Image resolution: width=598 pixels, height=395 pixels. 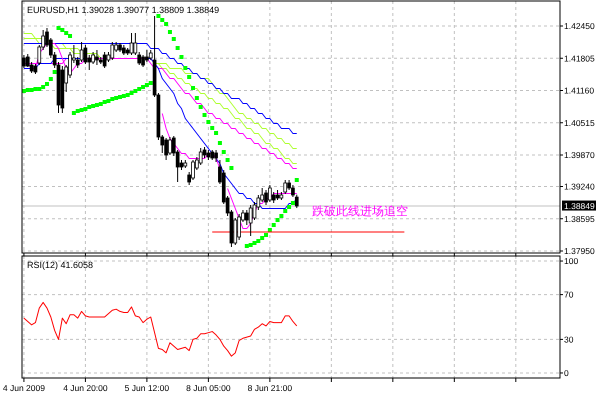 What do you see at coordinates (579, 206) in the screenshot?
I see `ref-line-label: 1.38849` at bounding box center [579, 206].